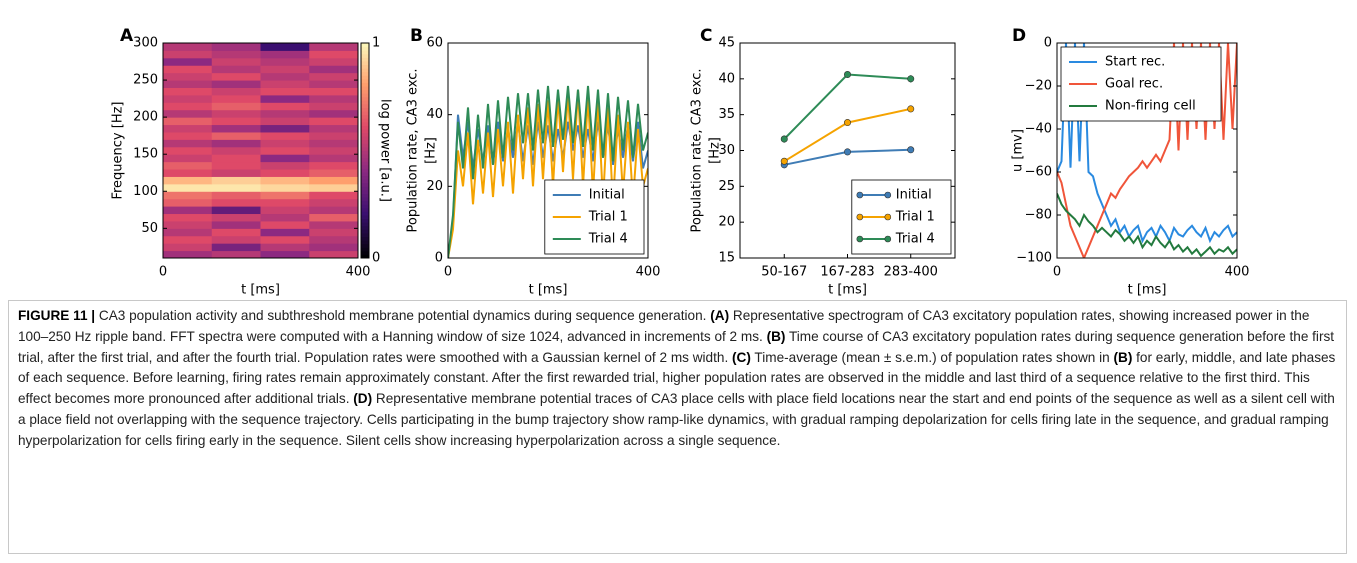  Describe the element at coordinates (607, 195) in the screenshot. I see `legend-label: Initial` at that location.